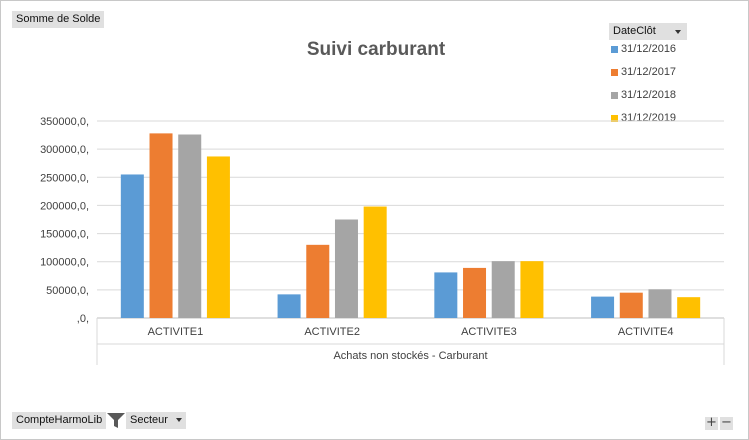  Describe the element at coordinates (67, 291) in the screenshot. I see `y-tick-label: 50000,0,` at that location.